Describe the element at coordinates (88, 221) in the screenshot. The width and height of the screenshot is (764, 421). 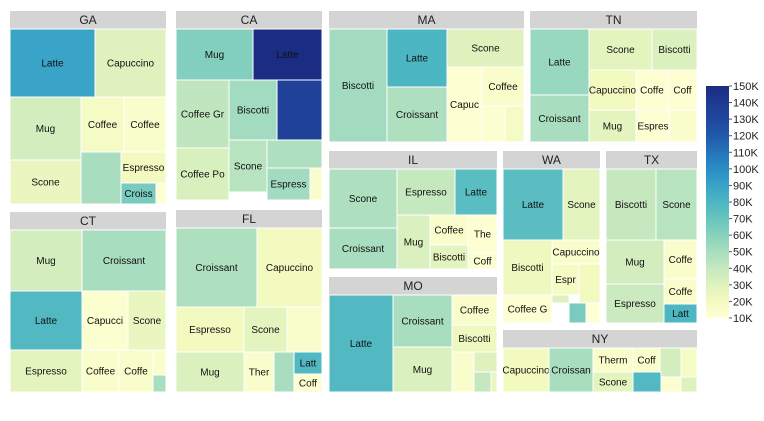
I see `group-header-ct` at that location.